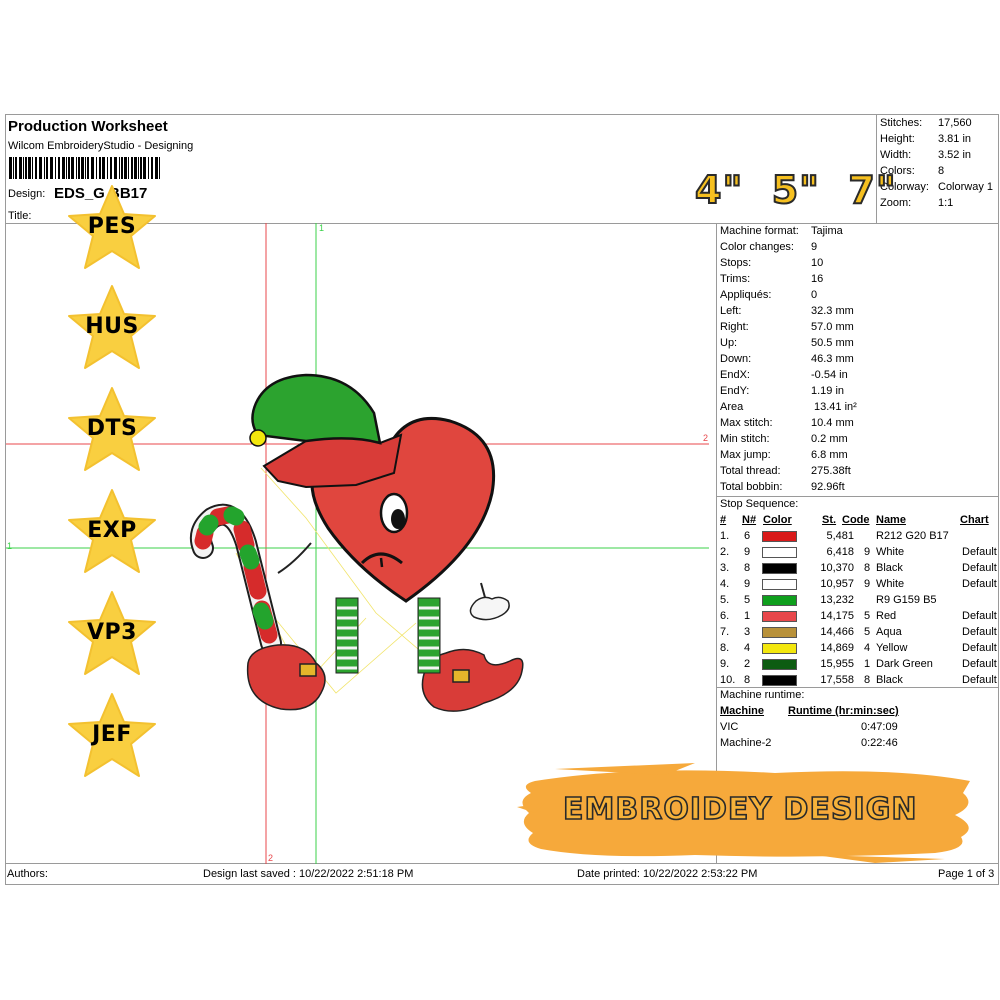 The width and height of the screenshot is (1000, 1000). What do you see at coordinates (879, 743) in the screenshot?
I see `runtime-time-2: 0:22:46` at bounding box center [879, 743].